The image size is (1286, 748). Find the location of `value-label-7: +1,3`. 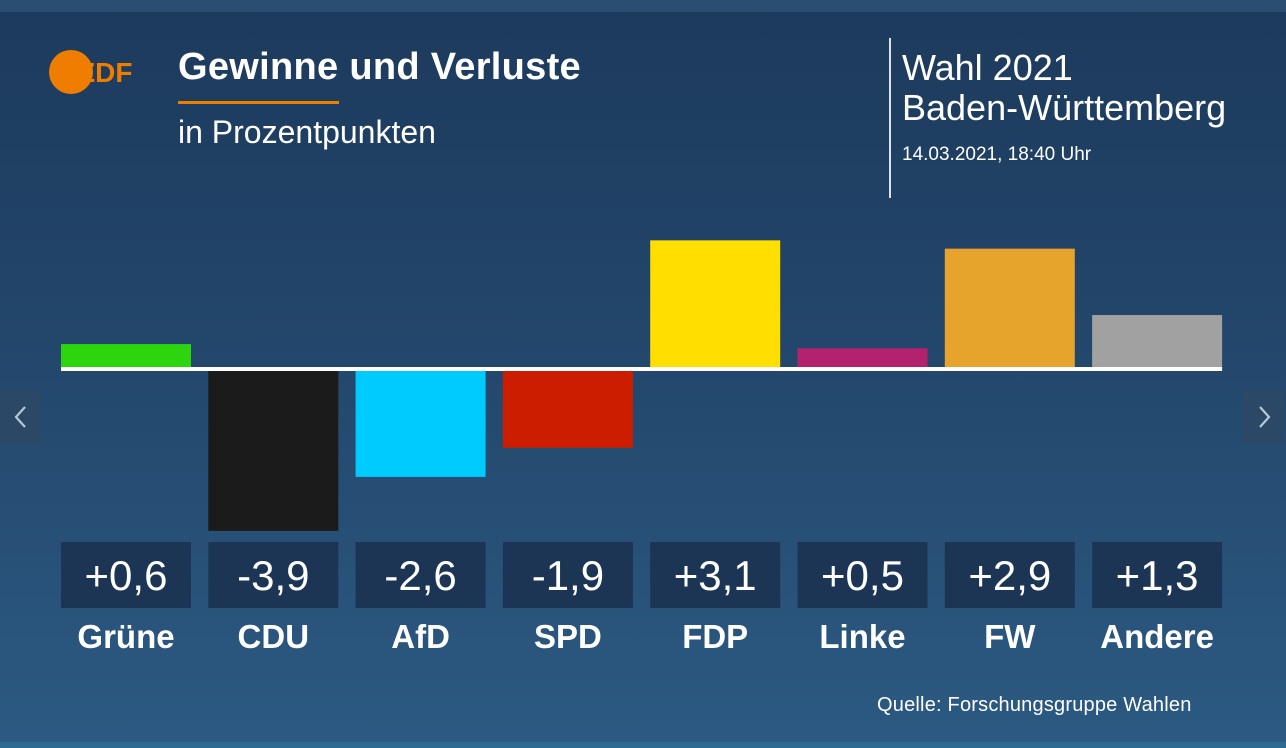

value-label-7: +1,3 is located at coordinates (1157, 575).